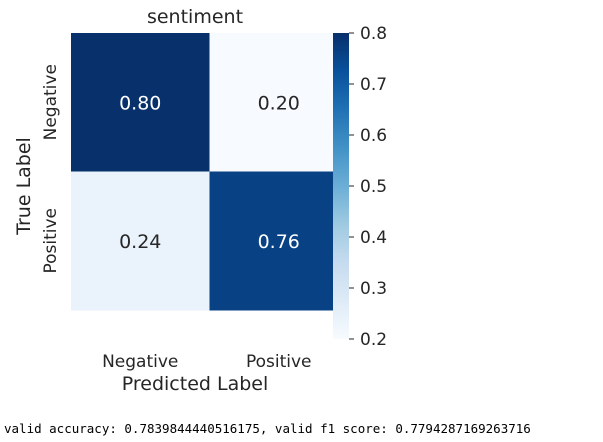 The height and width of the screenshot is (442, 603). I want to click on y-axis-label: True Label, so click(24, 186).